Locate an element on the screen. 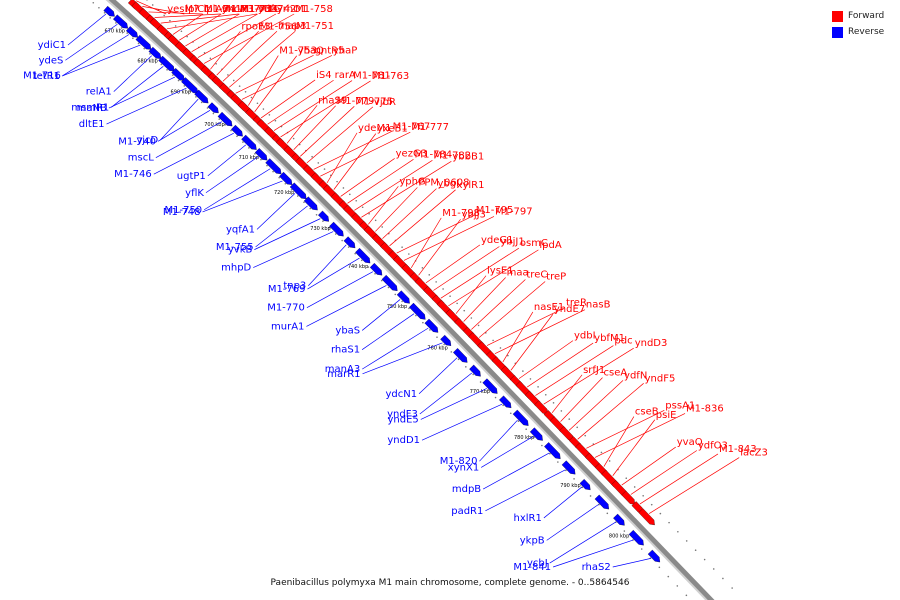 The width and height of the screenshot is (900, 600). gene-label: nasB is located at coordinates (598, 305).